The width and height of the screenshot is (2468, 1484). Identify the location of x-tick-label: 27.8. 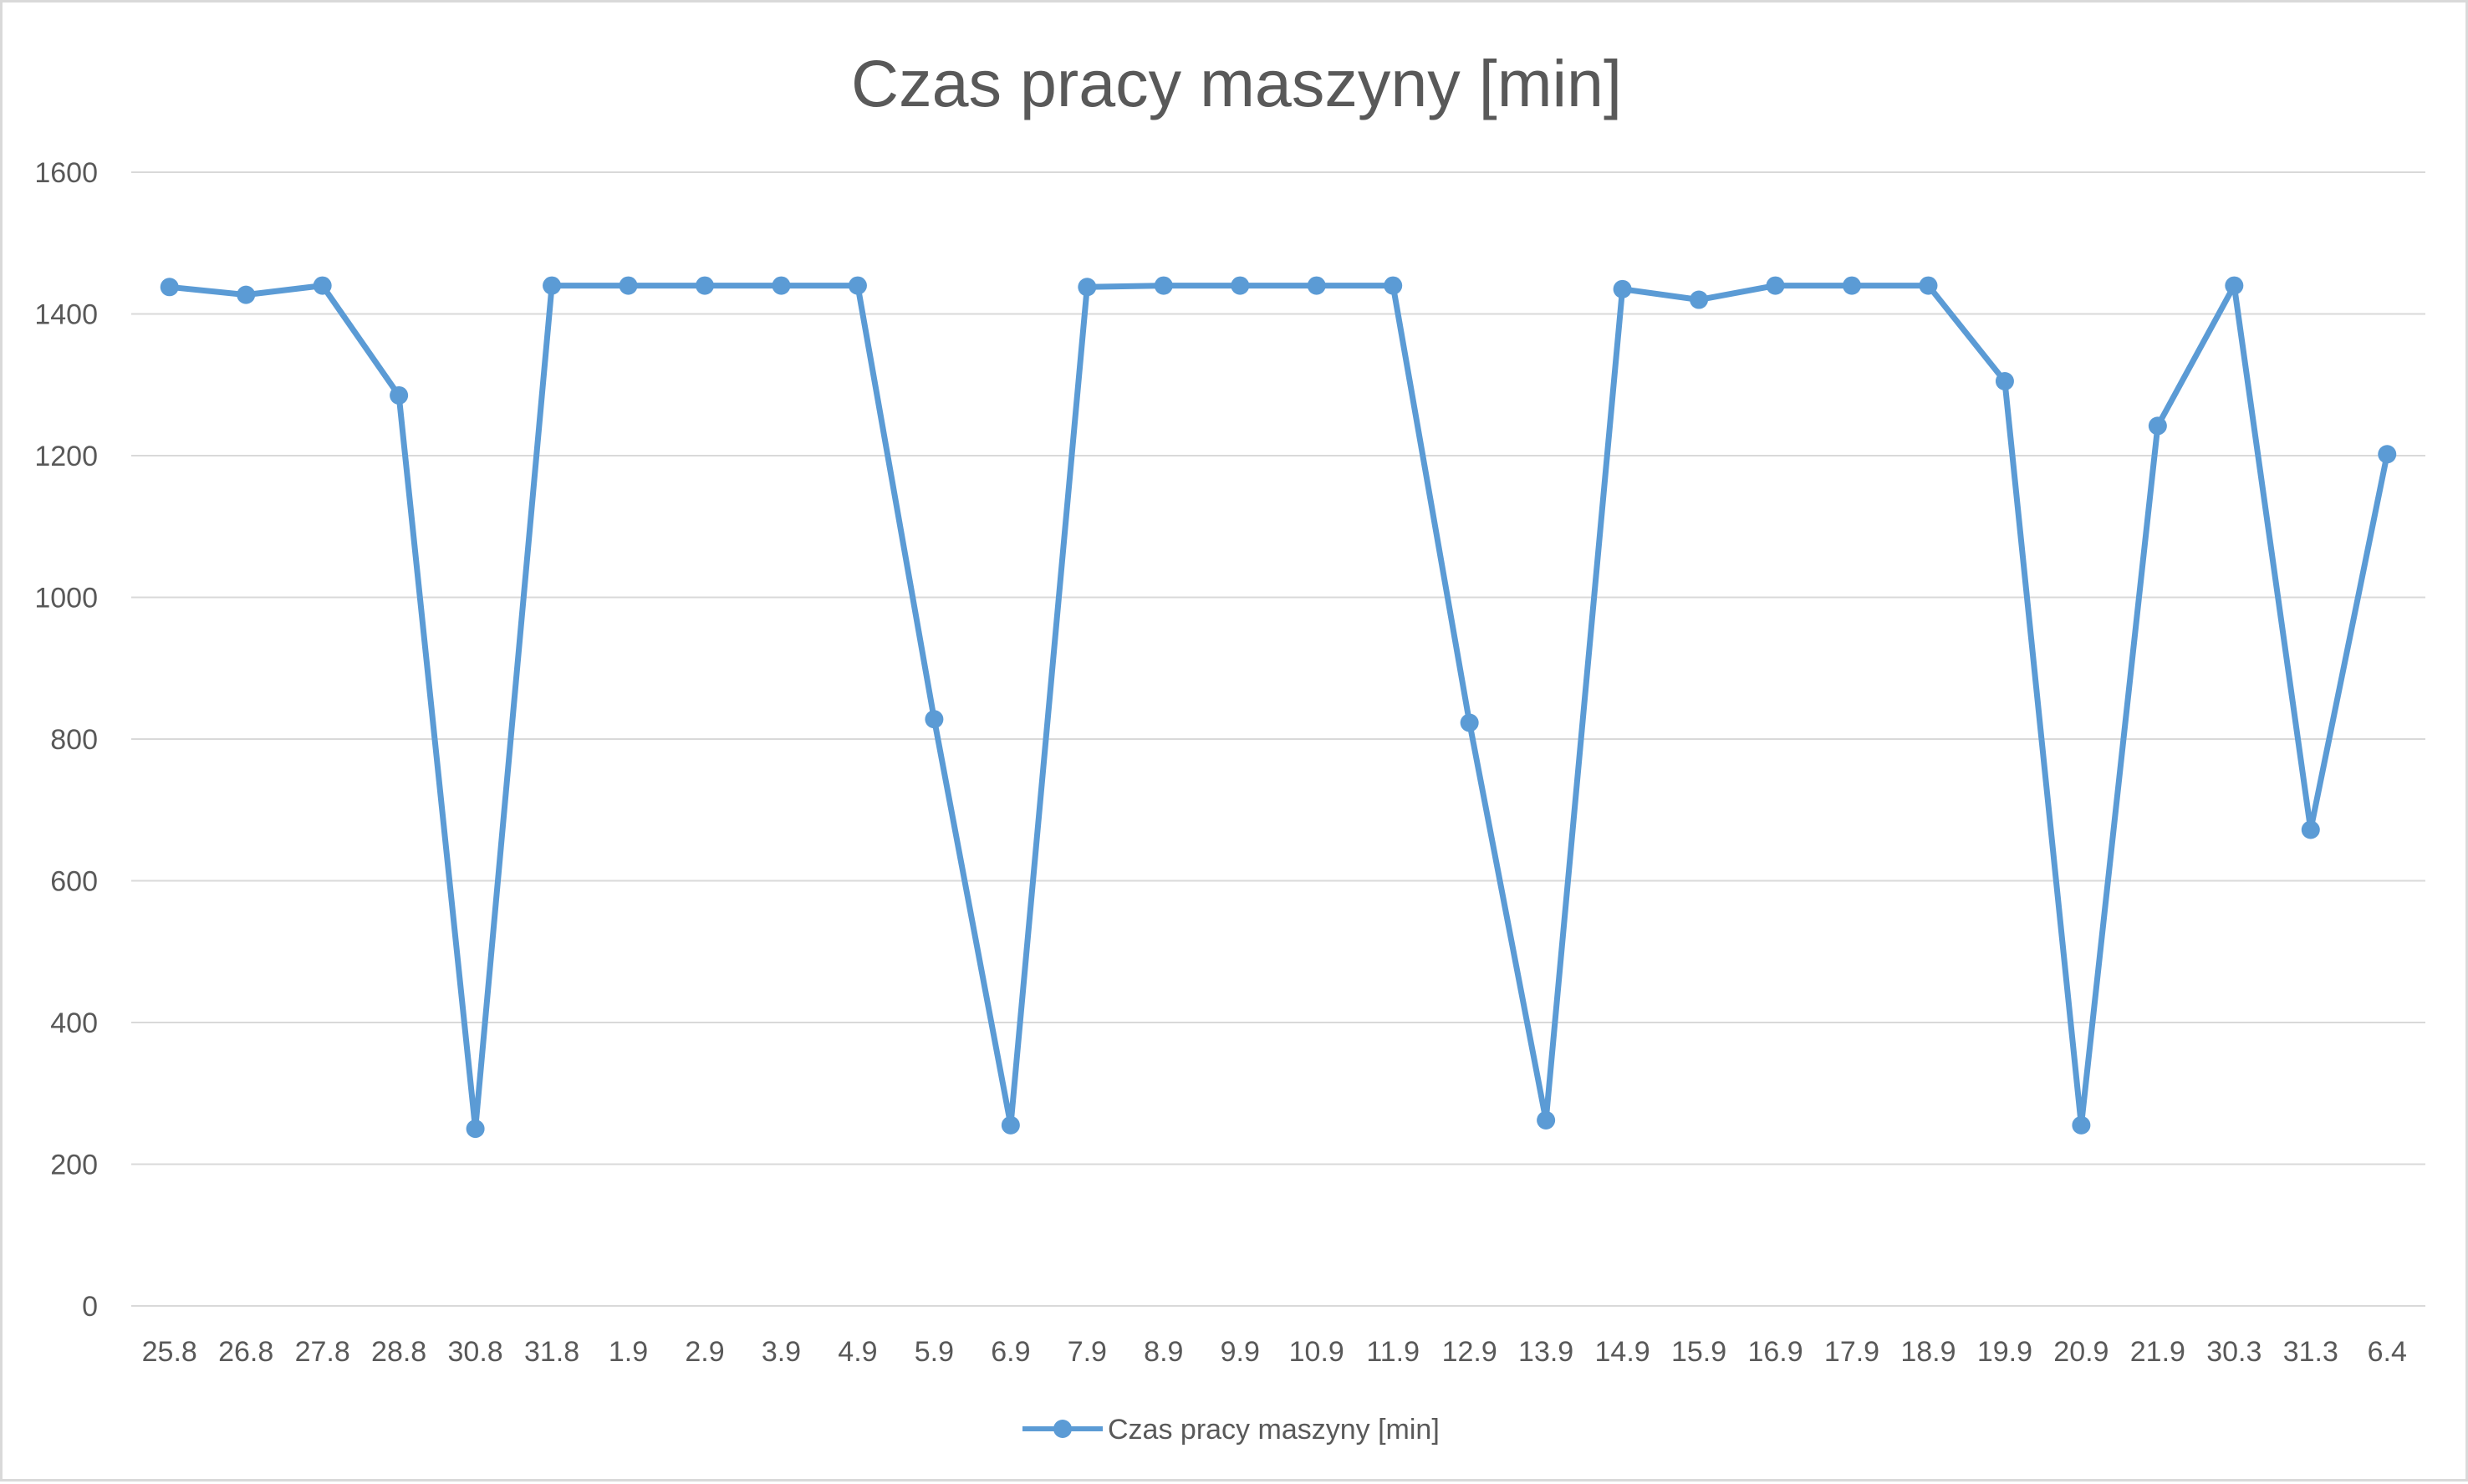
(322, 1352).